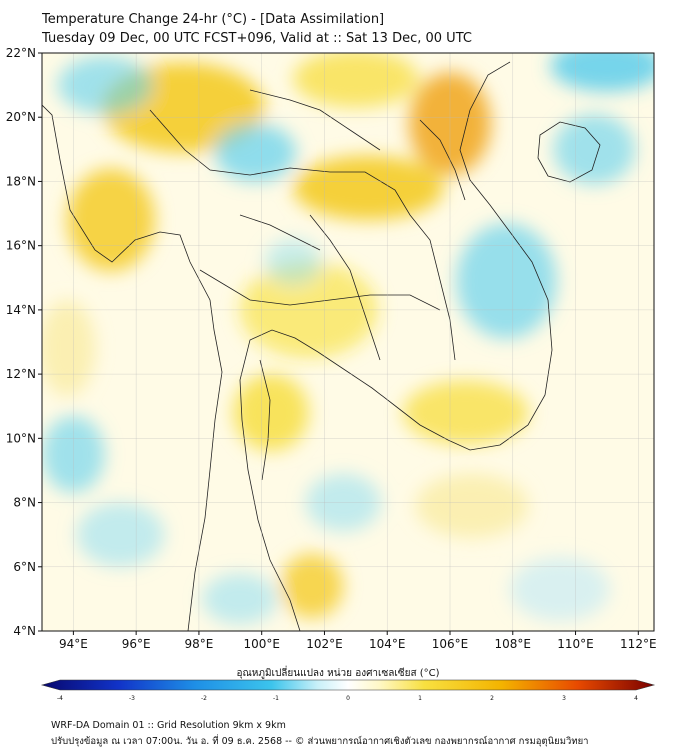 This screenshot has width=676, height=756. What do you see at coordinates (492, 698) in the screenshot?
I see `colorbar-tick-label: 2` at bounding box center [492, 698].